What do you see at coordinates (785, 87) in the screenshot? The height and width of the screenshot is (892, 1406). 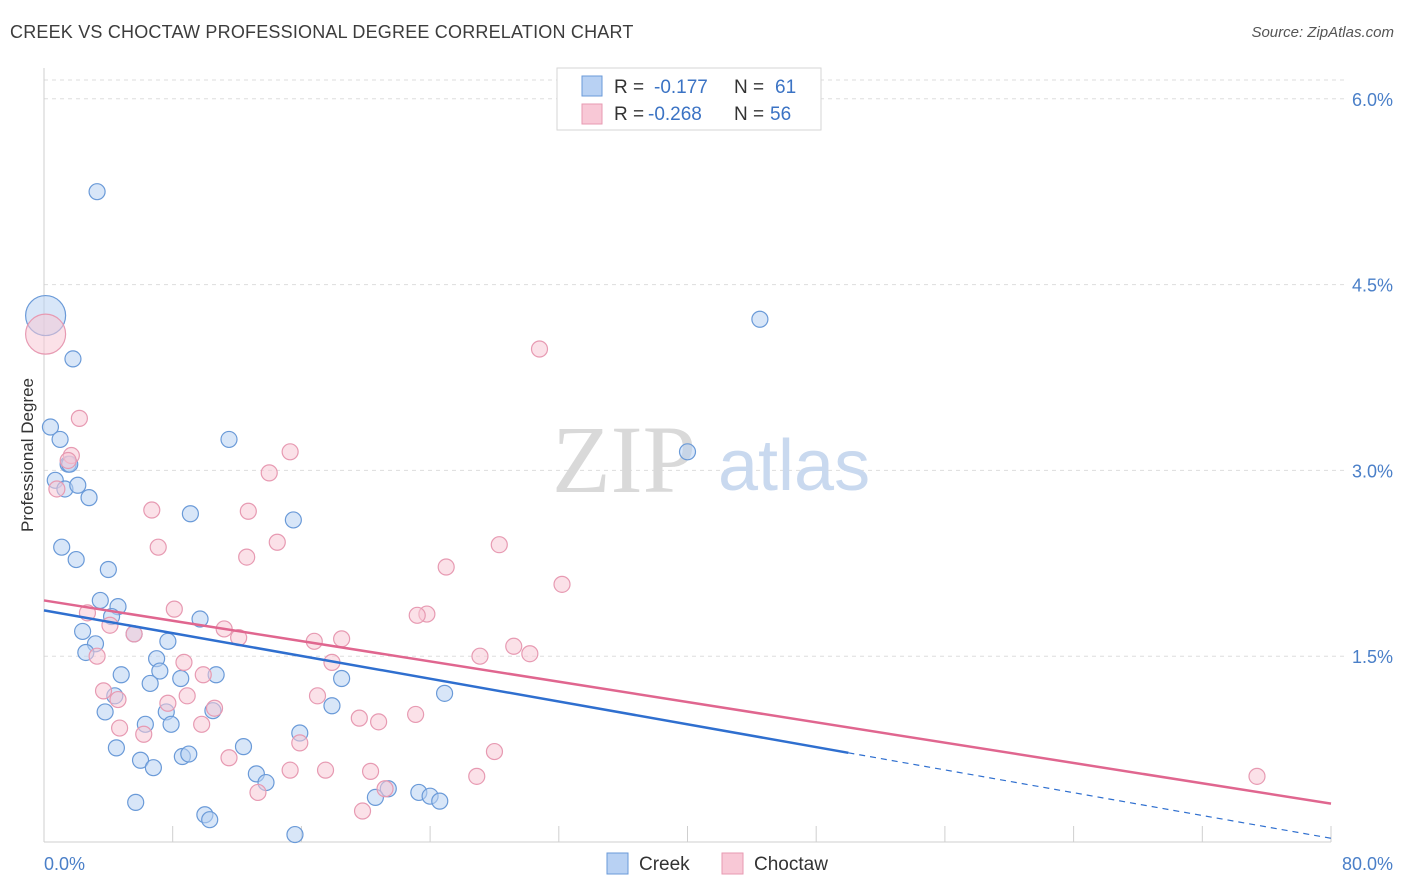 I see `creek-n-value: 61` at bounding box center [785, 87].